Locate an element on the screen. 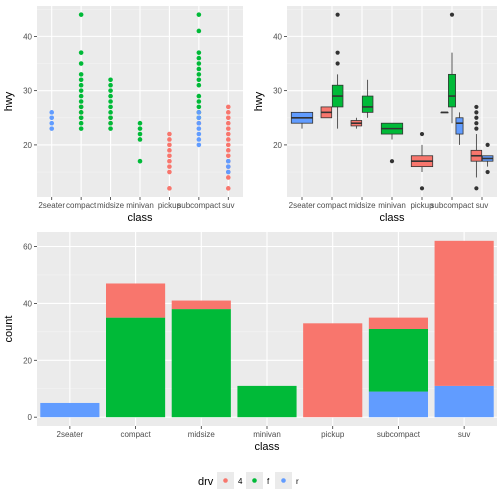  y-tick-label: 60 is located at coordinates (27, 247).